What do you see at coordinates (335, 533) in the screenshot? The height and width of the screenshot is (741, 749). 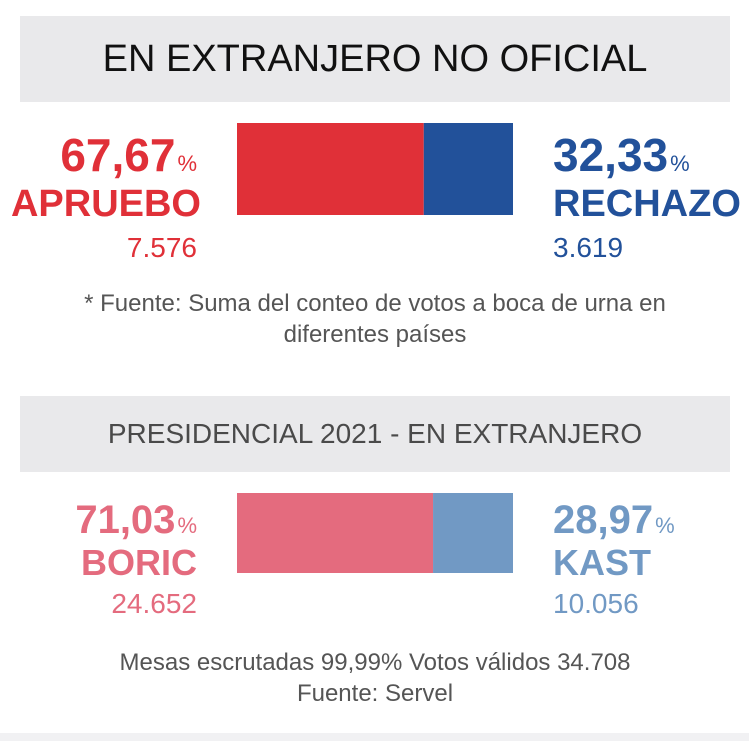 I see `boric-bar-segment` at bounding box center [335, 533].